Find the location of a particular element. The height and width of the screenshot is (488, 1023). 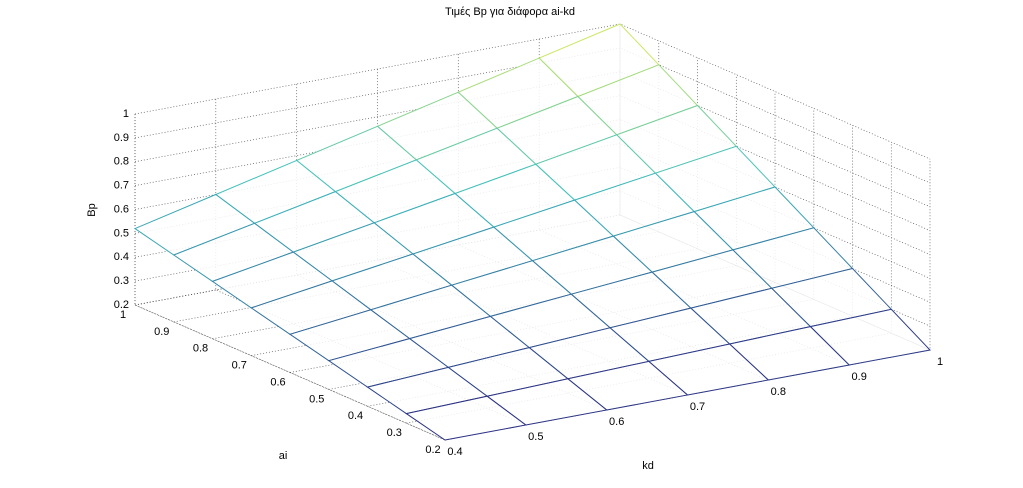

z-tick-label: 0.7 is located at coordinates (121, 186).